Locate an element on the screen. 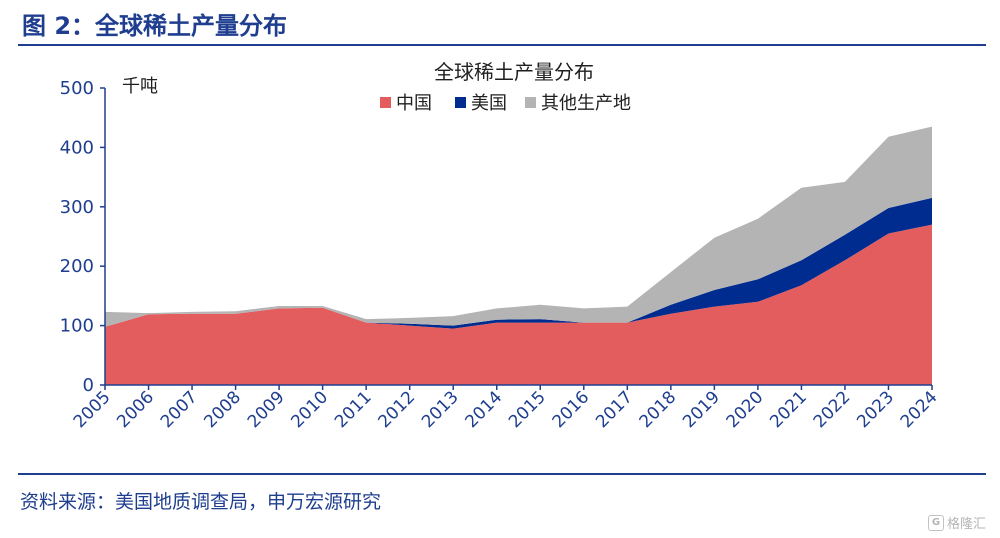 The width and height of the screenshot is (1000, 538). x-tick-label: 2023 is located at coordinates (875, 409).